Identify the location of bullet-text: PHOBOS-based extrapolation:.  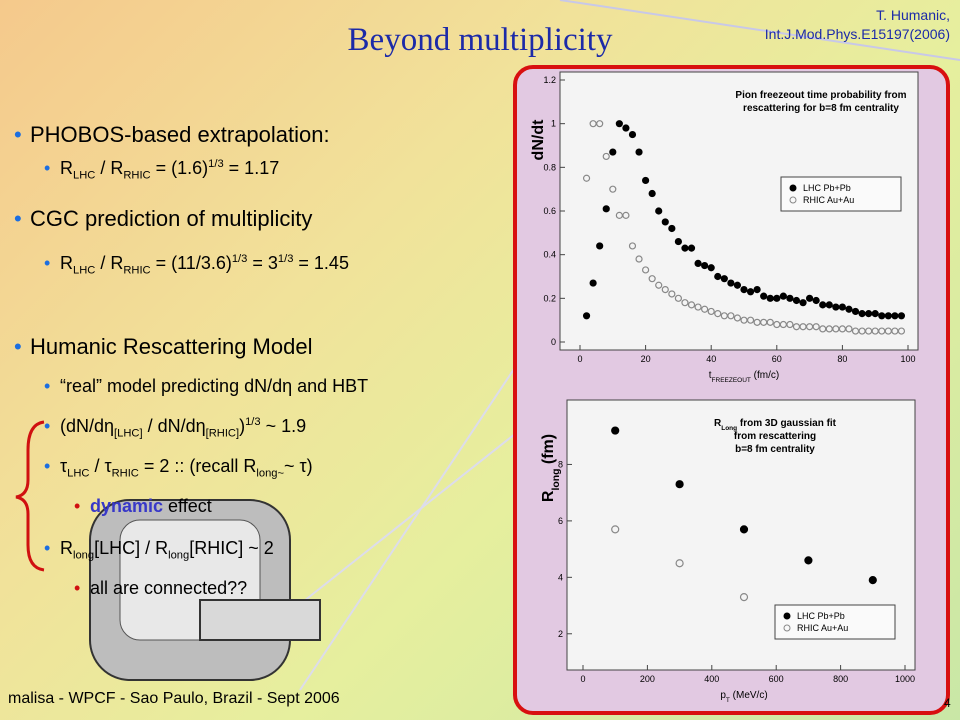
(180, 134).